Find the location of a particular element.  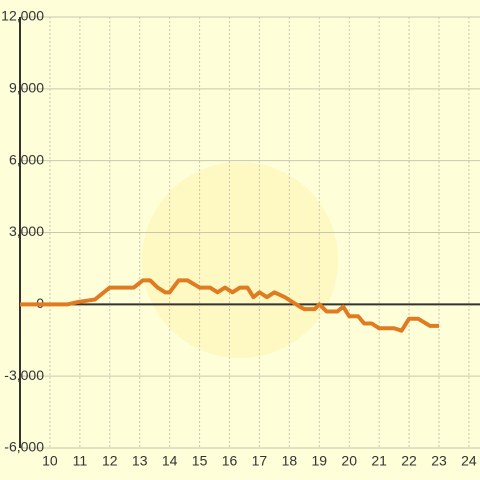

x-tick-label: 12 is located at coordinates (110, 461).